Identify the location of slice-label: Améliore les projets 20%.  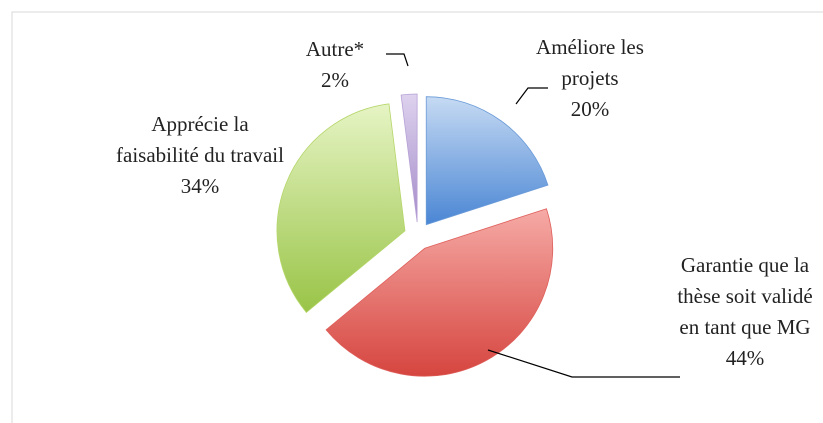
(590, 78).